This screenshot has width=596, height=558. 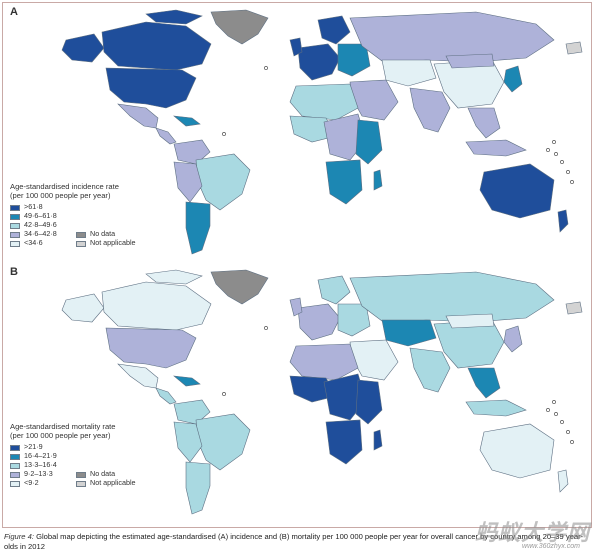 What do you see at coordinates (38, 474) in the screenshot?
I see `legend-label: 9·2–13·3` at bounding box center [38, 474].